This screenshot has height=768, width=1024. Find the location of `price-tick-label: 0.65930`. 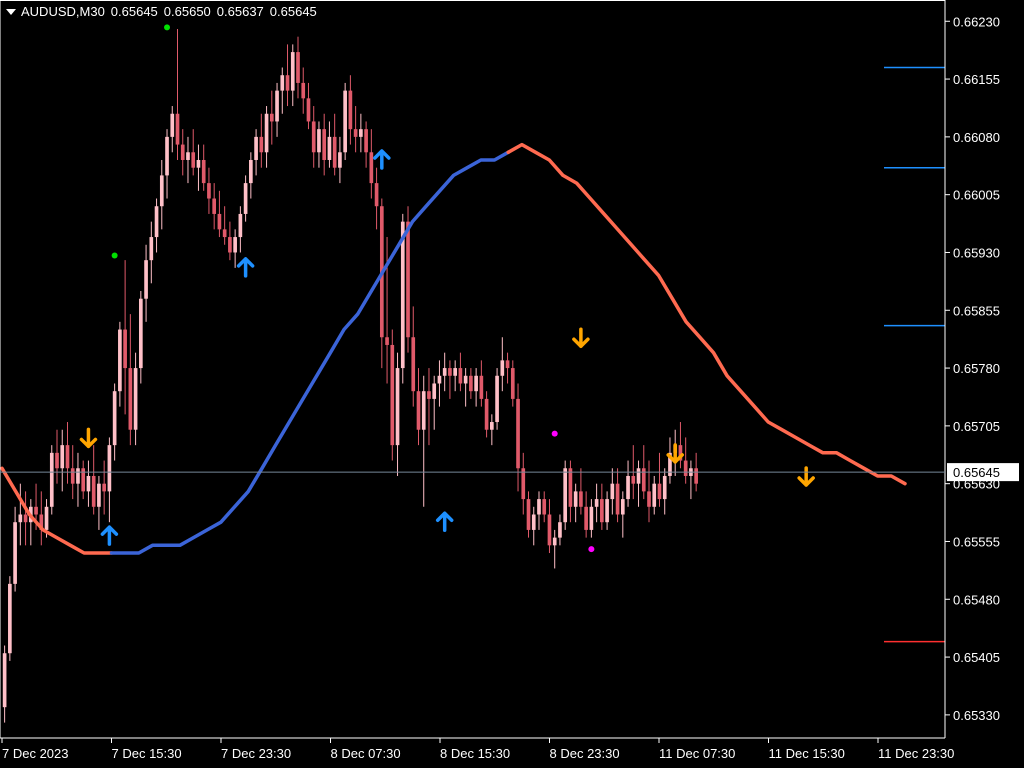

price-tick-label: 0.65930 is located at coordinates (976, 252).